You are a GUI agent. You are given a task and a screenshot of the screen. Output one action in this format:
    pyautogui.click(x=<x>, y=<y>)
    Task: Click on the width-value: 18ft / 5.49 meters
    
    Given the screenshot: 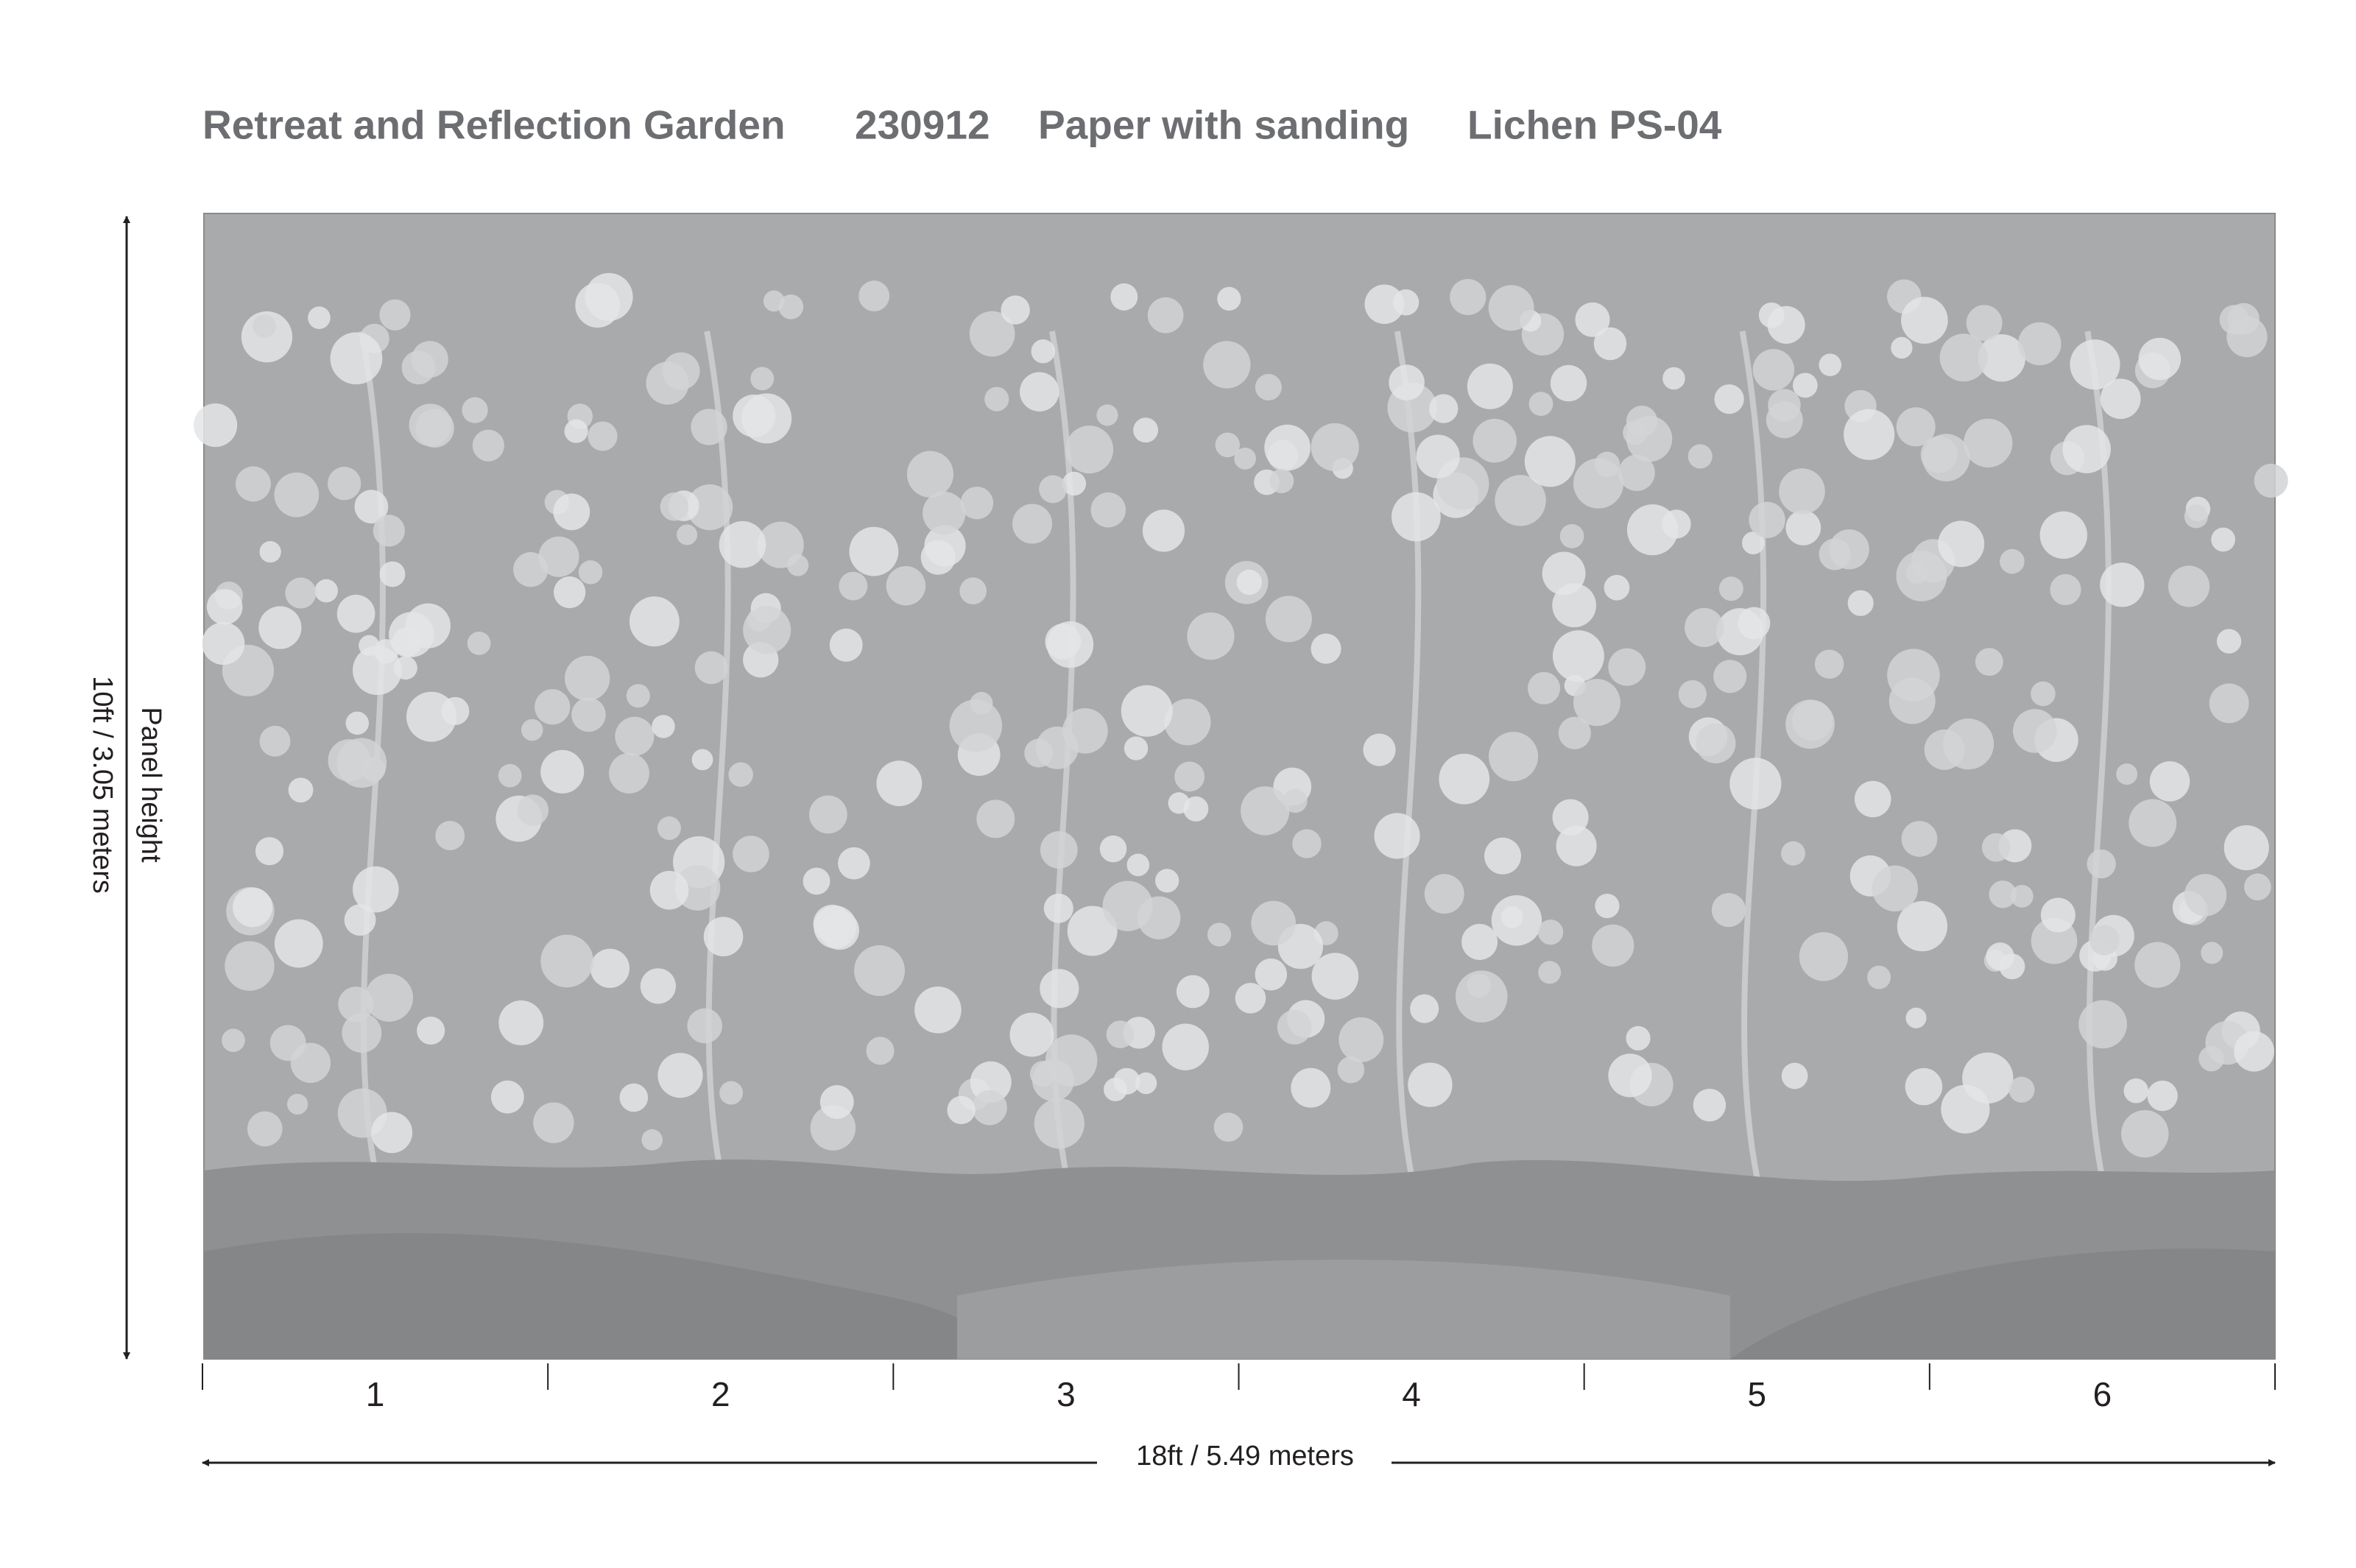 What is the action you would take?
    pyautogui.click(x=1245, y=1457)
    